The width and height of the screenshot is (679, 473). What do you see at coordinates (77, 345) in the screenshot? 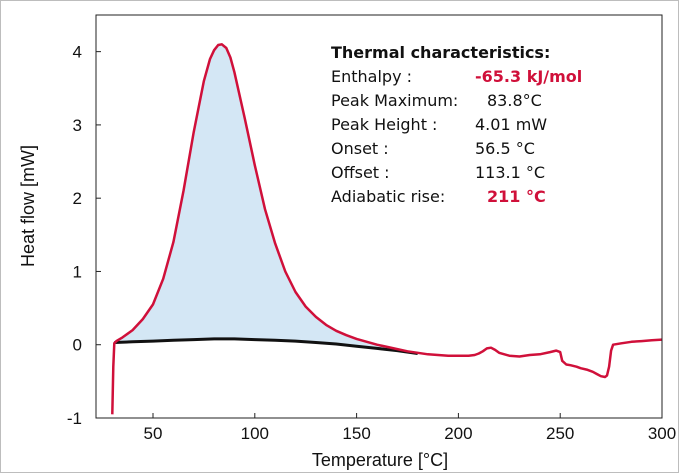
I see `y-tick-label: 0` at bounding box center [77, 345].